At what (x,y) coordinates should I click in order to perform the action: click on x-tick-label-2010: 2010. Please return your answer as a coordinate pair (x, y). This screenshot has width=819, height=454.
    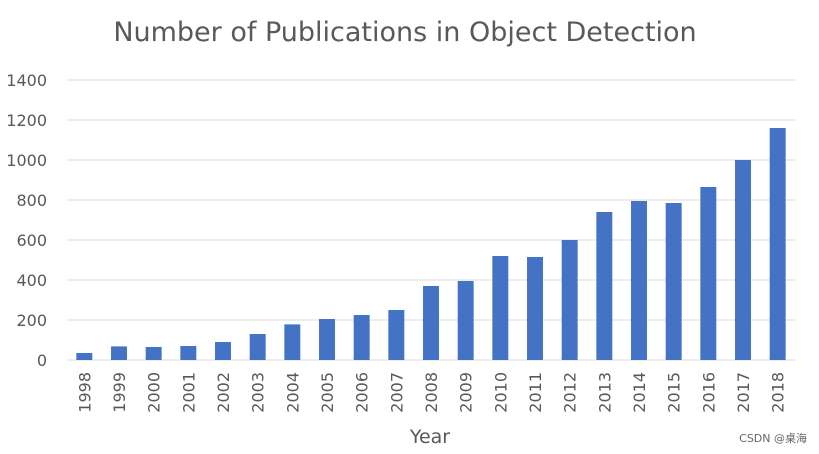
    Looking at the image, I should click on (500, 392).